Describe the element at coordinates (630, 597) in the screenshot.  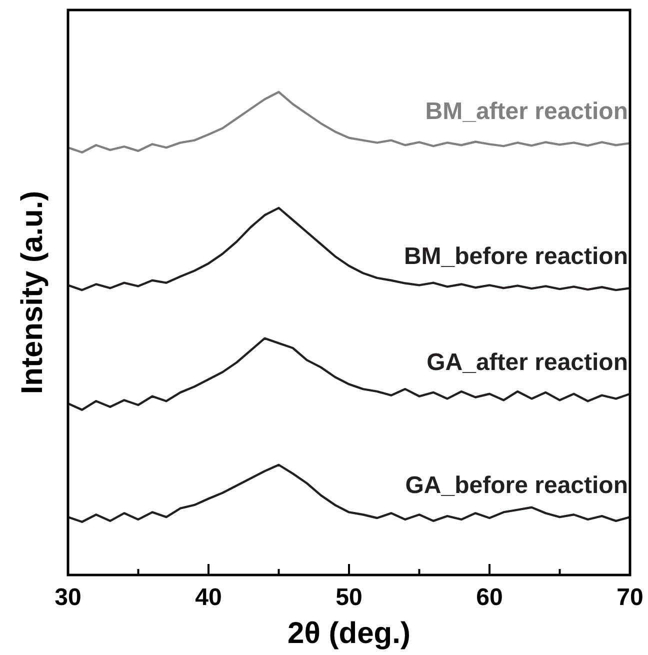
I see `x-tick-label: 70` at that location.